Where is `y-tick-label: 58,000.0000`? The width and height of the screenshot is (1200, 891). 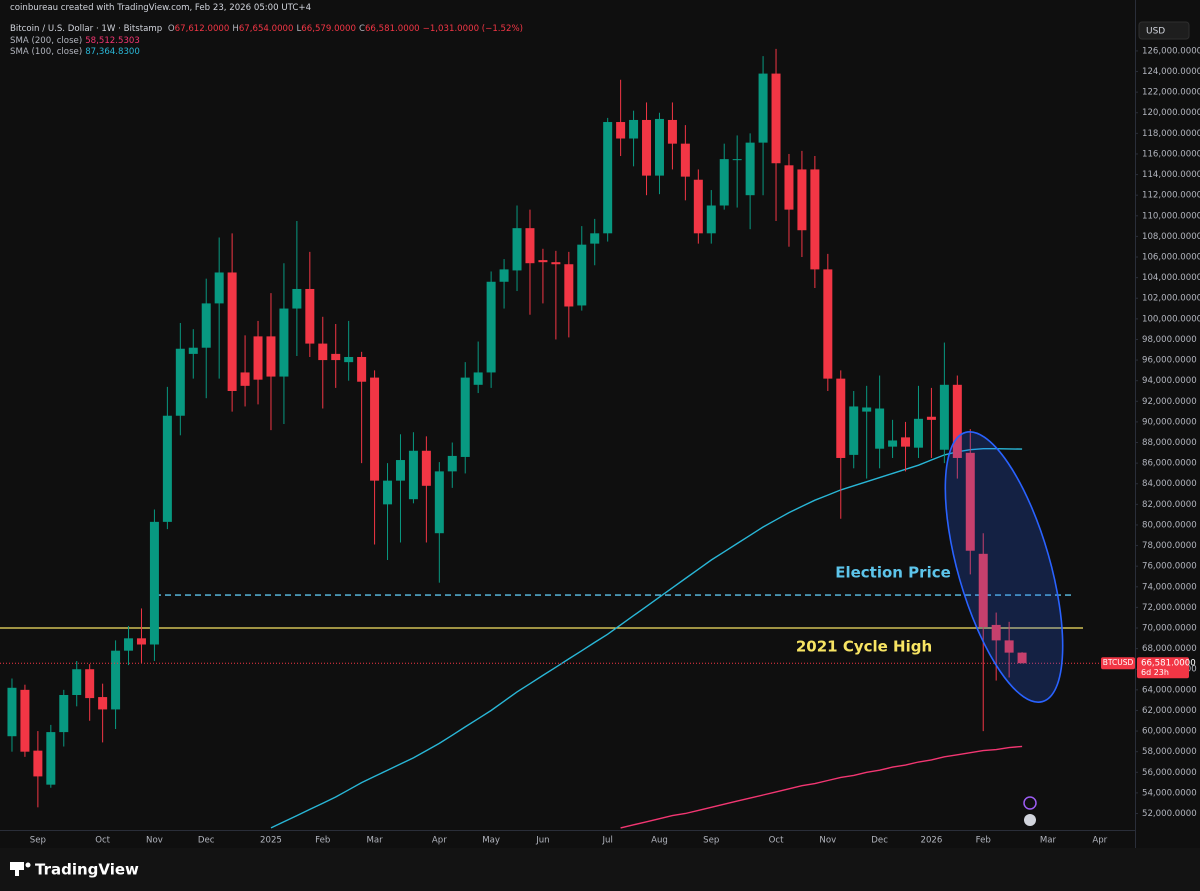
y-tick-label: 58,000.0000 is located at coordinates (1169, 752).